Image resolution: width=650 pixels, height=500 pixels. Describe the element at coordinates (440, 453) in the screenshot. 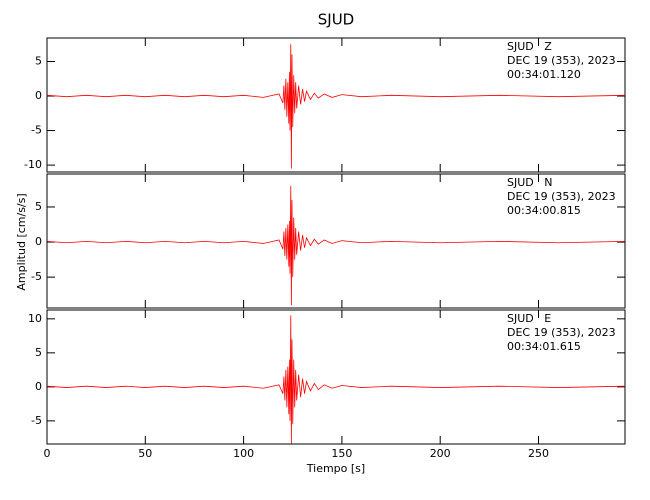

I see `x-tick-label: 200` at that location.